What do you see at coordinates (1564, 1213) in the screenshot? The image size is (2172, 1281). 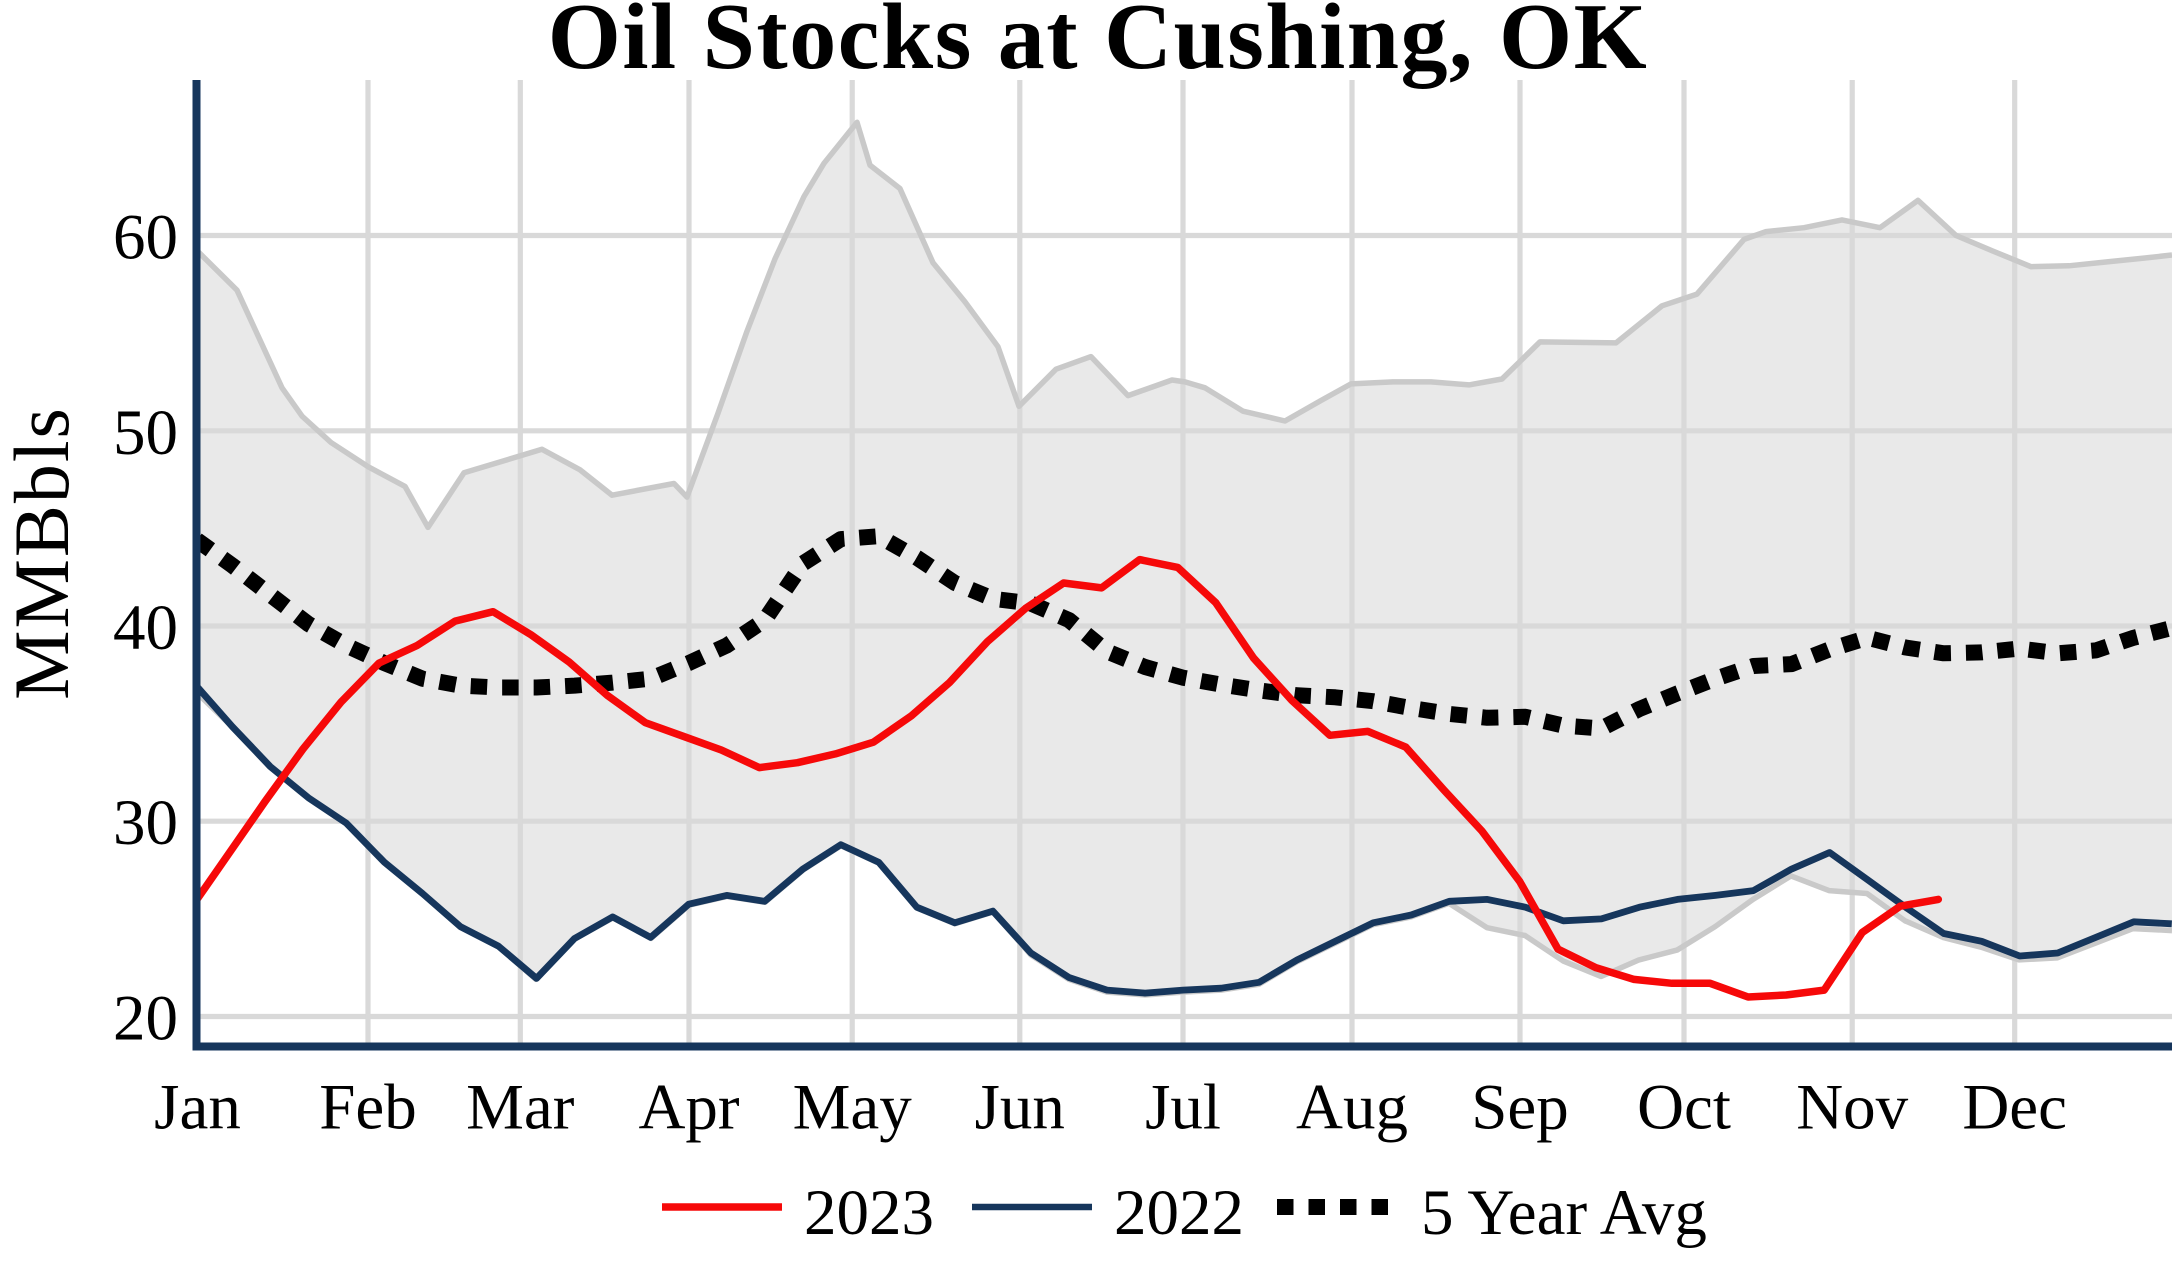 I see `svg-text: 5 Year Avg` at bounding box center [1564, 1213].